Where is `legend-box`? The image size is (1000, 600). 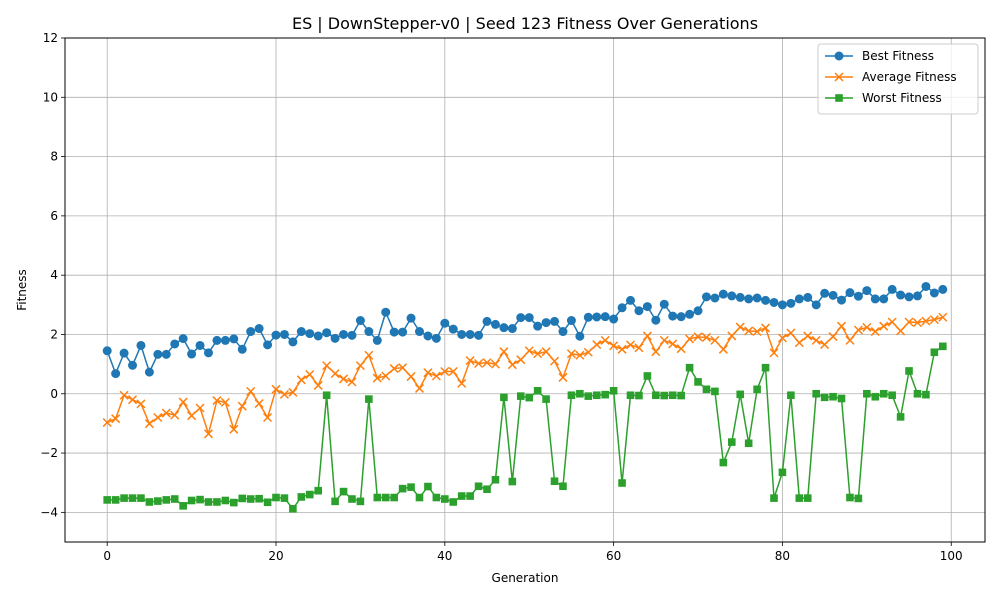
legend-box is located at coordinates (898, 79).